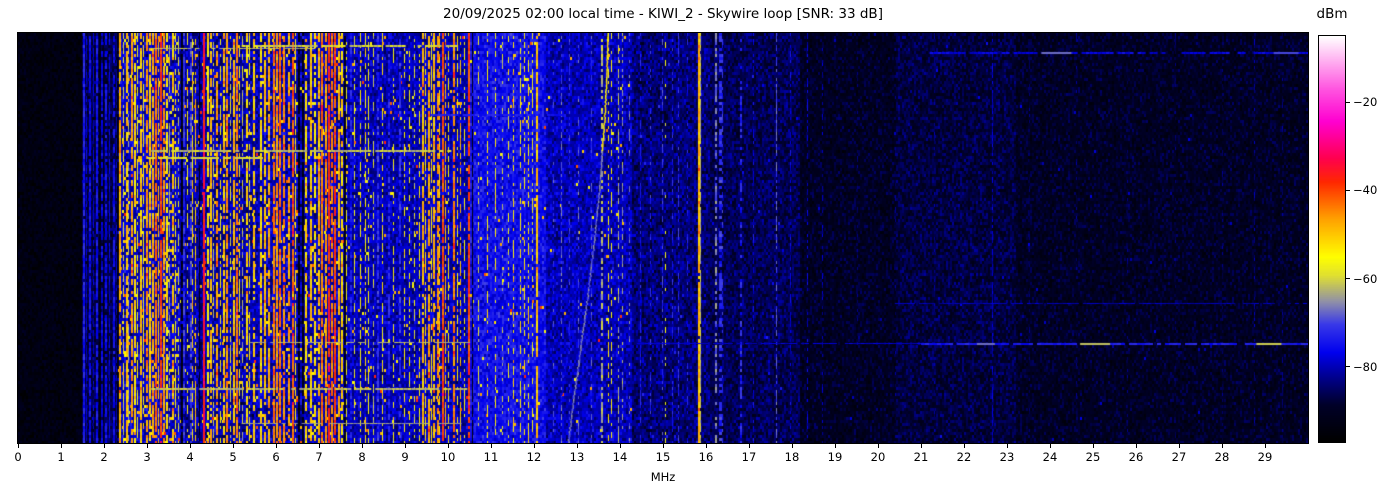 Image resolution: width=1400 pixels, height=500 pixels. Describe the element at coordinates (964, 457) in the screenshot. I see `x-tick-label: 22` at that location.